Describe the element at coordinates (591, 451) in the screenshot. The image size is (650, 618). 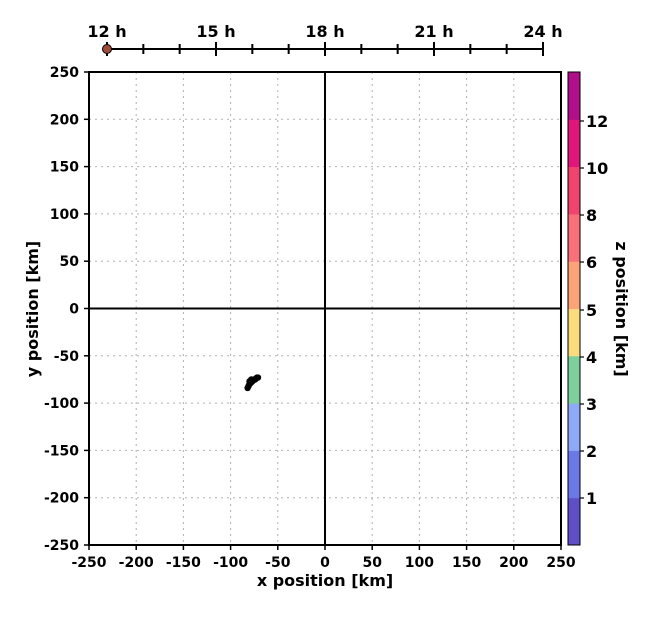
I see `colorbar-tick-label: 2` at that location.